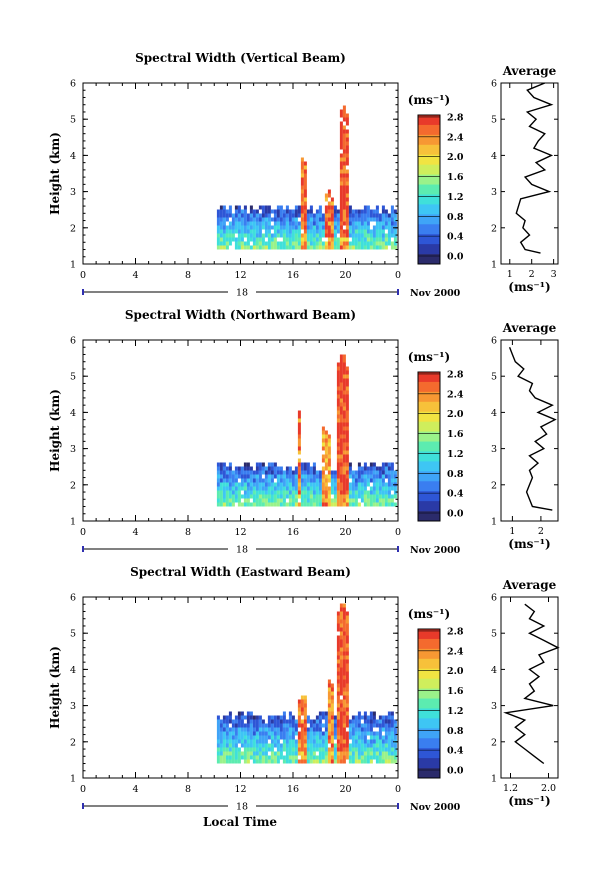 This screenshot has height=875, width=611. Describe the element at coordinates (240, 822) in the screenshot. I see `x-axis-label: Local Time` at that location.